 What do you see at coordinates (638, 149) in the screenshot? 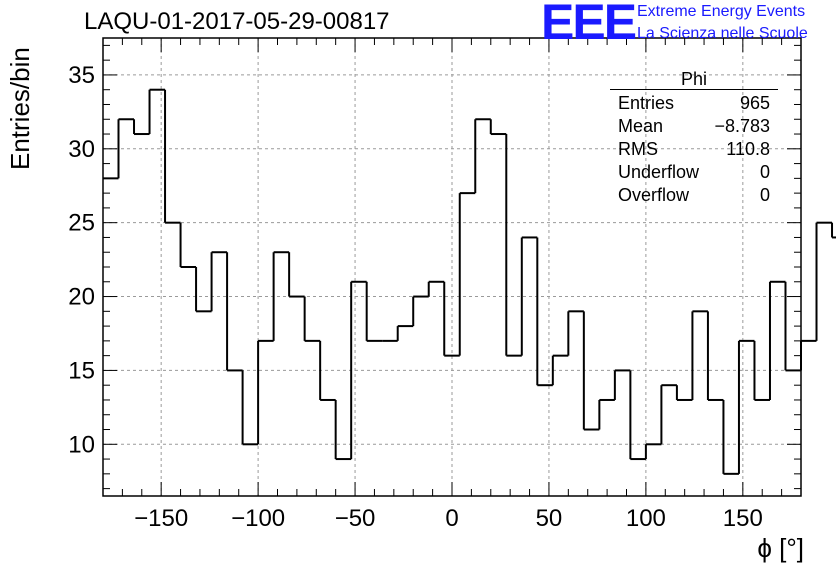
I see `stats-label: RMS` at bounding box center [638, 149].